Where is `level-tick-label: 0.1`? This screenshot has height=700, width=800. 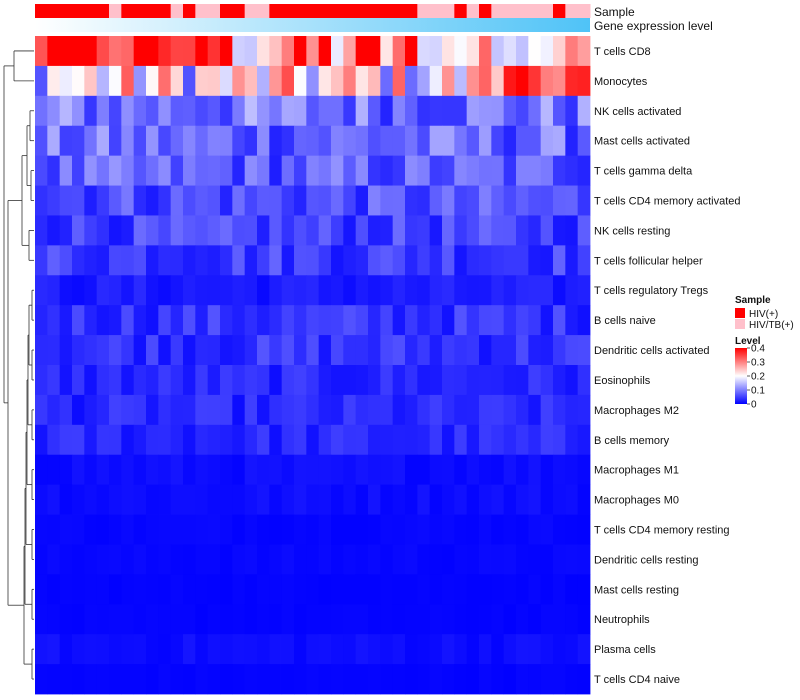 level-tick-label: 0.1 is located at coordinates (758, 391).